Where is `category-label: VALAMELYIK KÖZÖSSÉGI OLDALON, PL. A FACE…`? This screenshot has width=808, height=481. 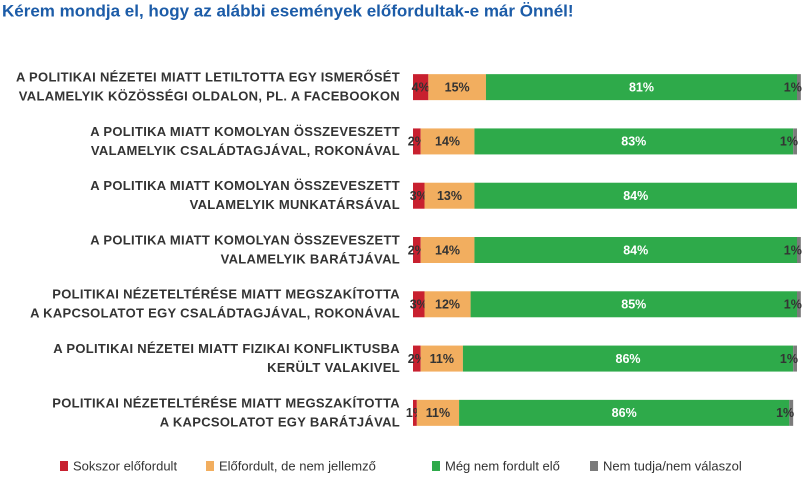
category-label: VALAMELYIK KÖZÖSSÉGI OLDALON, PL. A FACE… is located at coordinates (209, 96).